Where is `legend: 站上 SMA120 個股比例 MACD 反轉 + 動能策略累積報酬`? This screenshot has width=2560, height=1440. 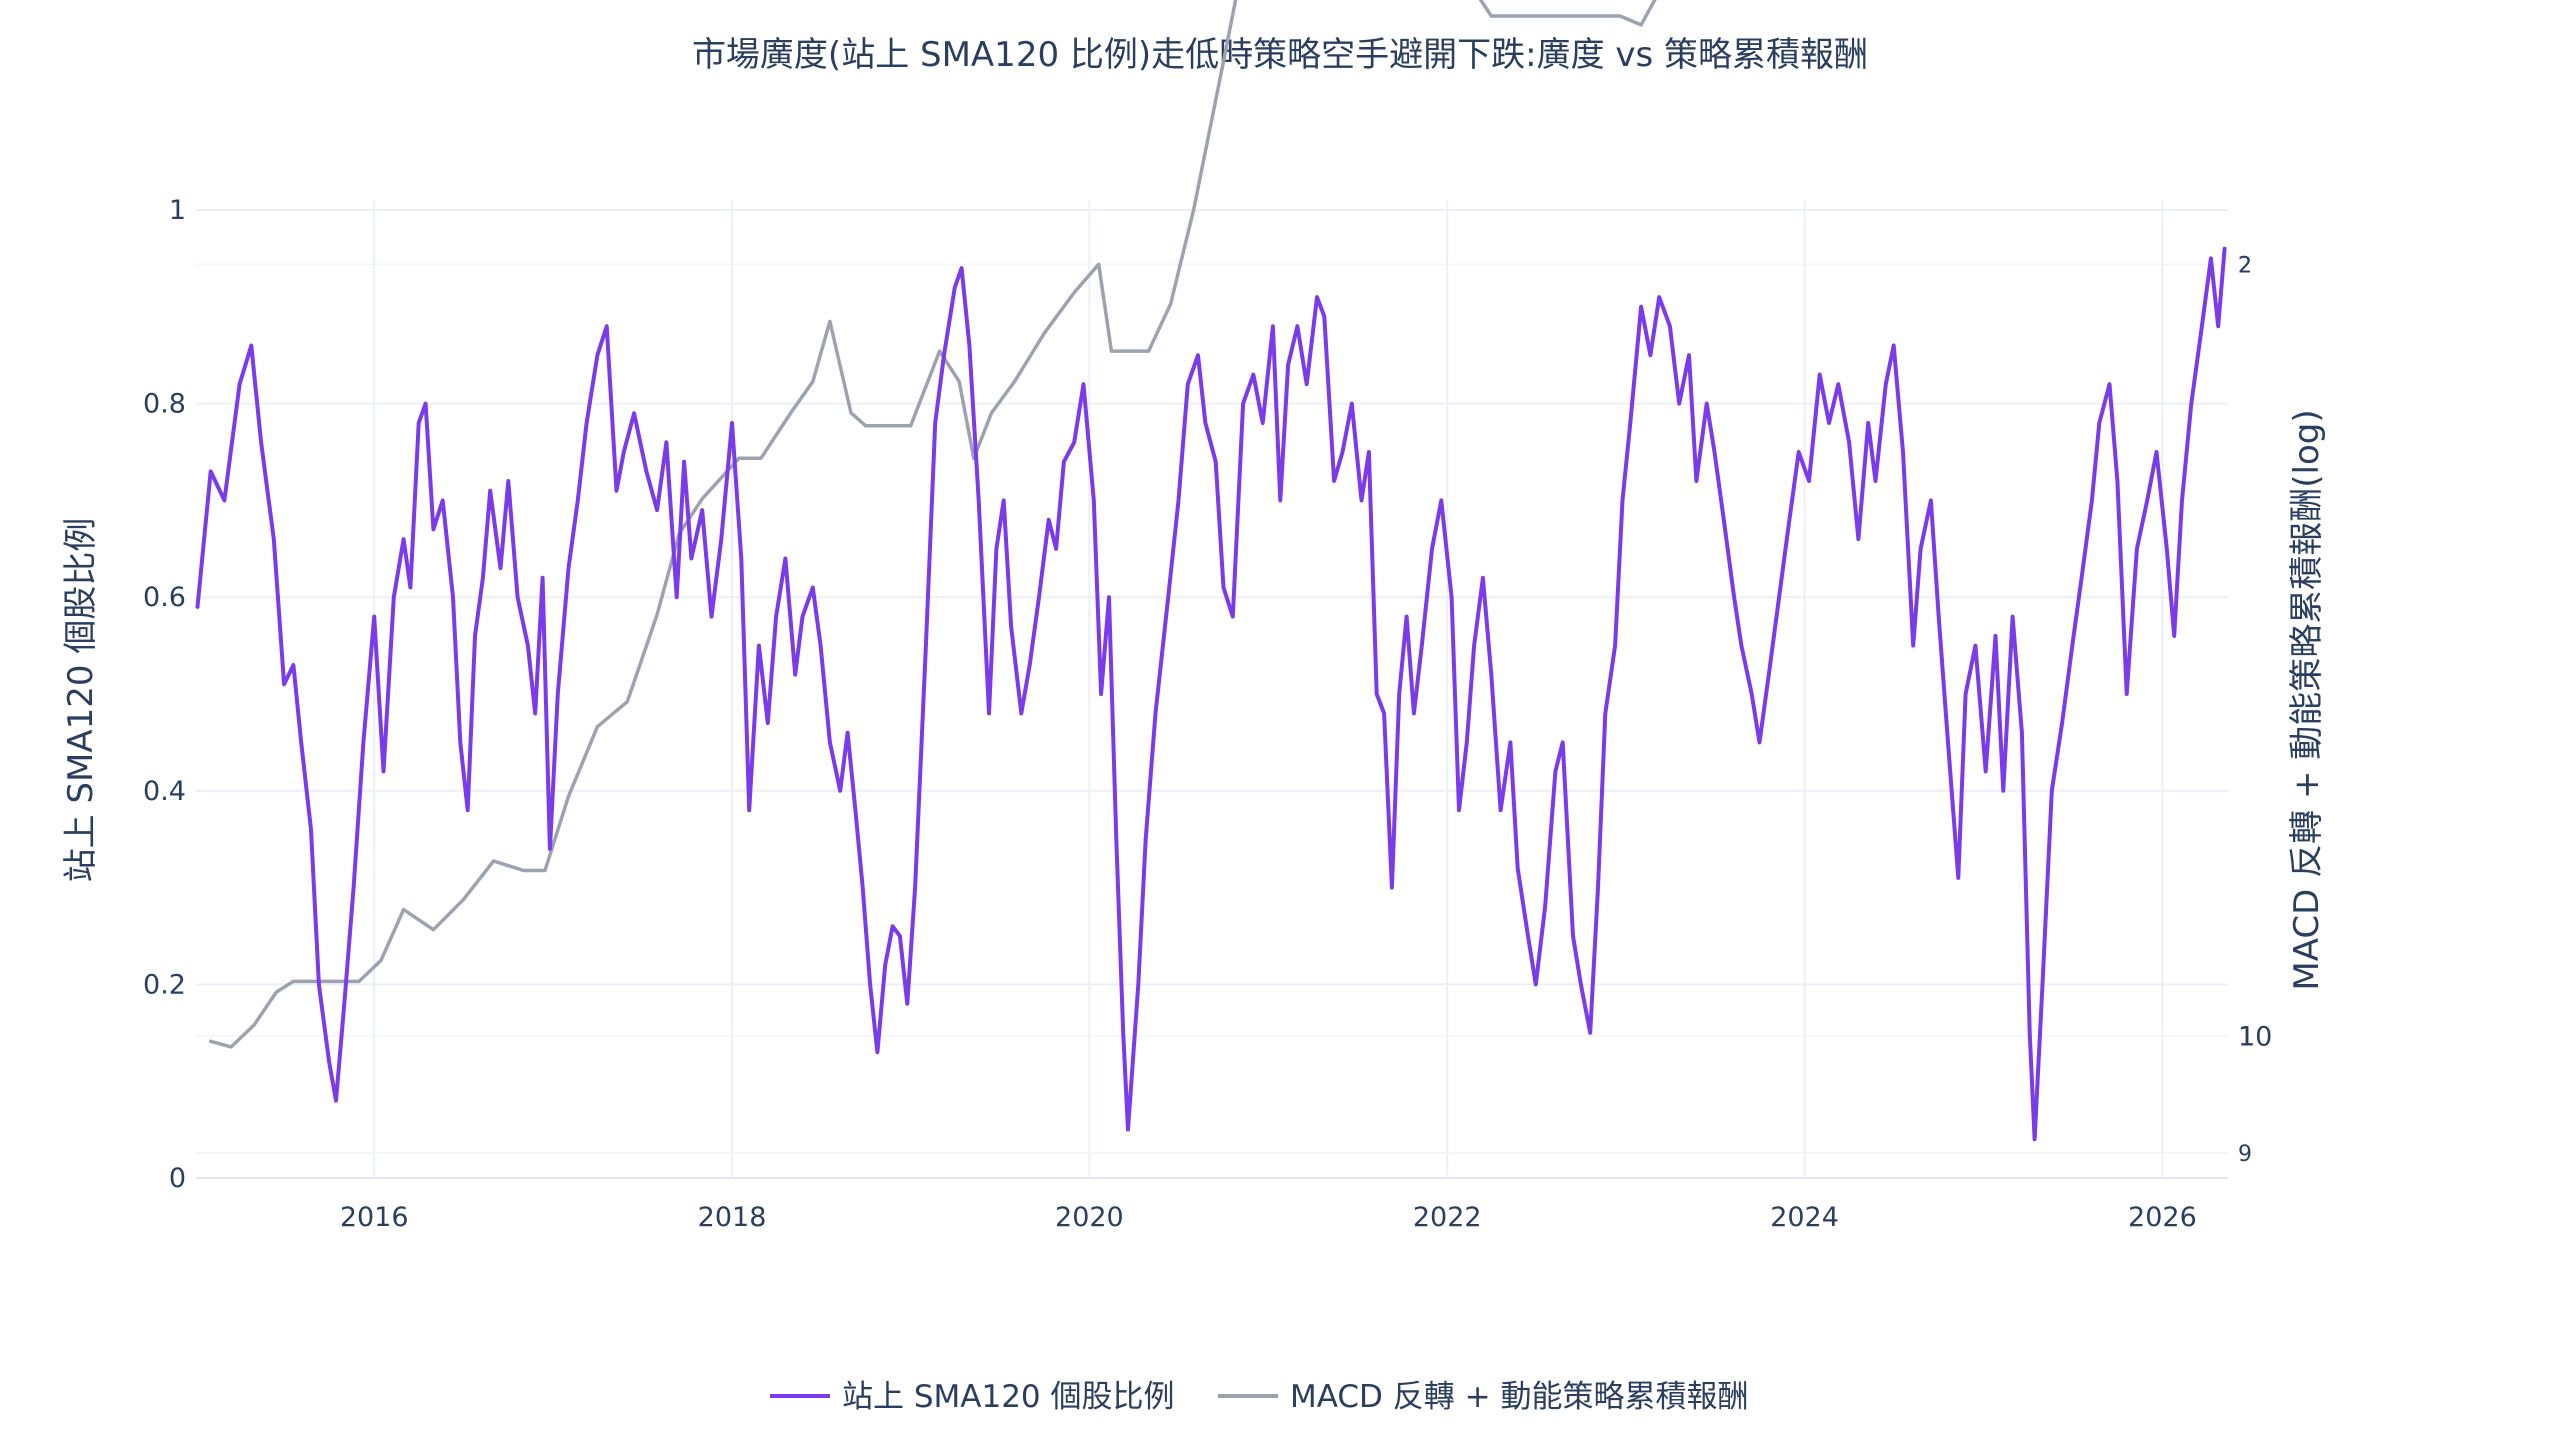 legend: 站上 SMA120 個股比例 MACD 反轉 + 動能策略累積報酬 is located at coordinates (1259, 1397).